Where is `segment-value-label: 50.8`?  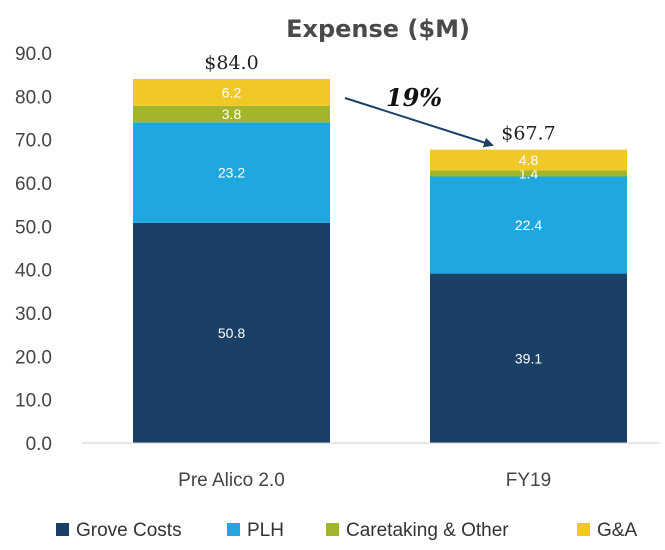
segment-value-label: 50.8 is located at coordinates (231, 333).